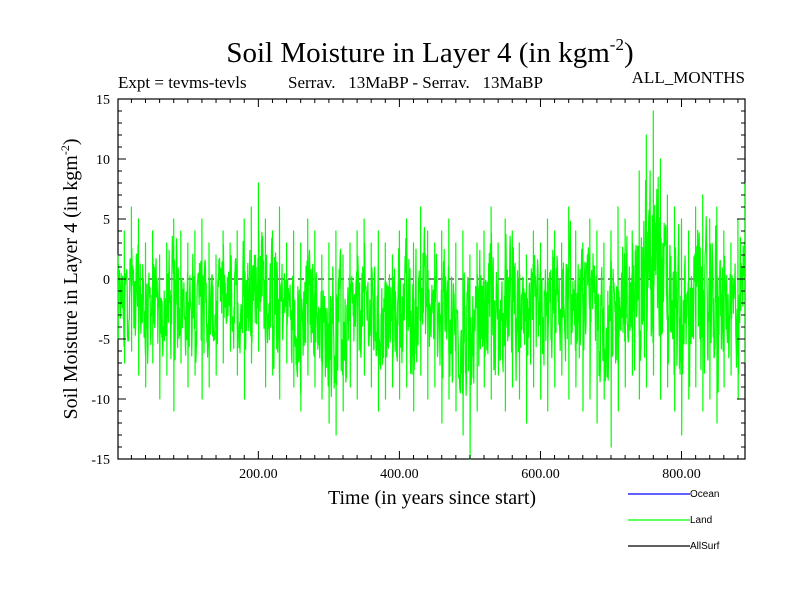  I want to click on y-tick-label: 5, so click(106, 220).